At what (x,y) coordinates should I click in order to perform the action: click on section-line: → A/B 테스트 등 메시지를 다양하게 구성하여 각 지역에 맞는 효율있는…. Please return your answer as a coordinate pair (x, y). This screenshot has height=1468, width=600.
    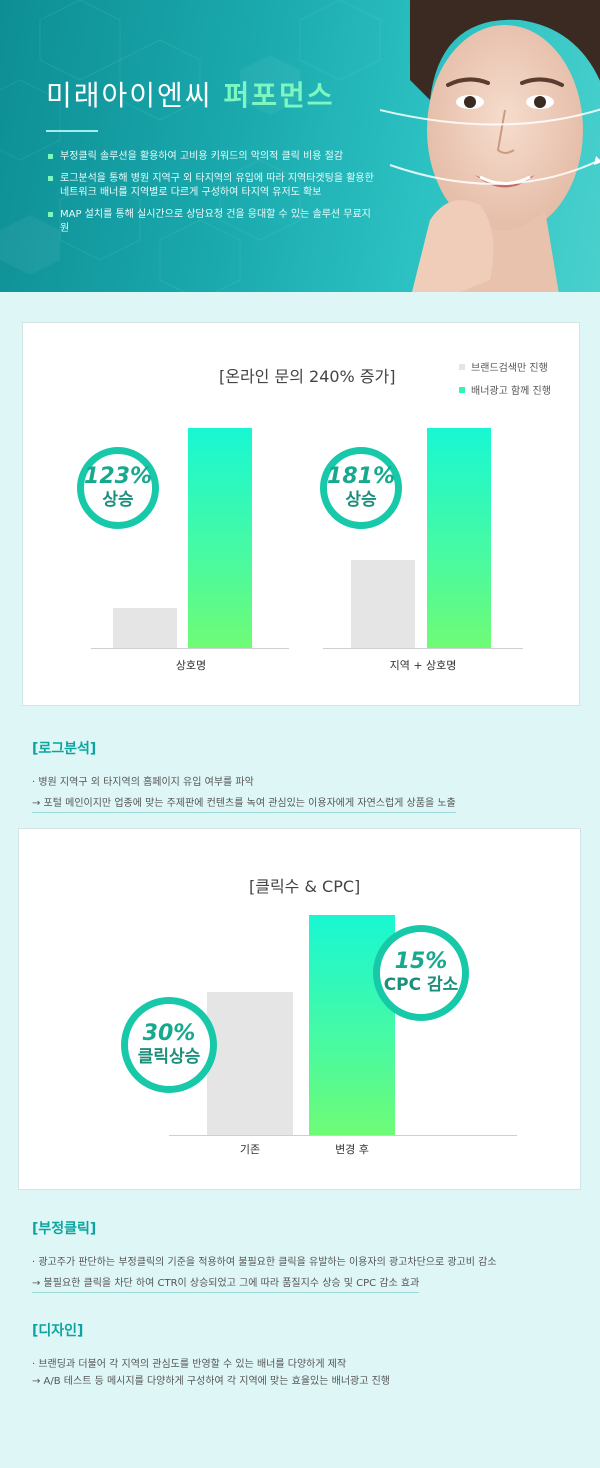
    Looking at the image, I should click on (211, 1381).